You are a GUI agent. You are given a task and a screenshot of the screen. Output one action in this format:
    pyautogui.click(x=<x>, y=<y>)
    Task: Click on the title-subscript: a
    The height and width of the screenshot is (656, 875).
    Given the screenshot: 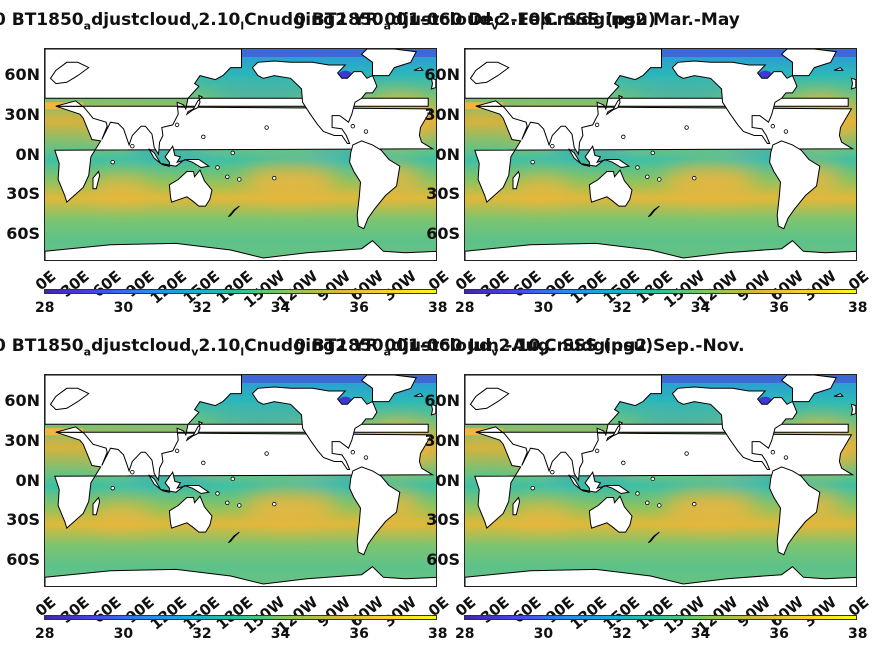 What is the action you would take?
    pyautogui.click(x=87, y=26)
    